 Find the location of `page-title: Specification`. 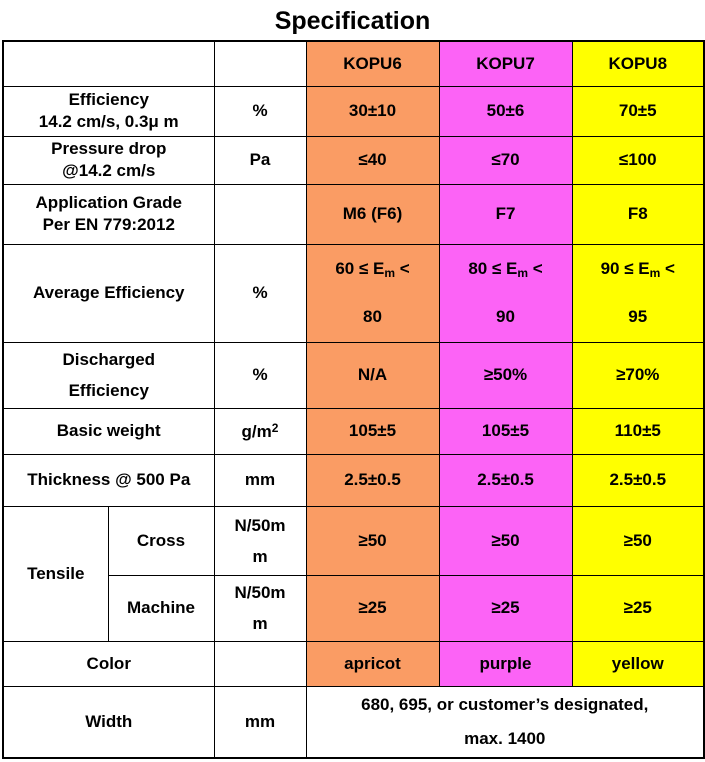

page-title: Specification is located at coordinates (352, 21).